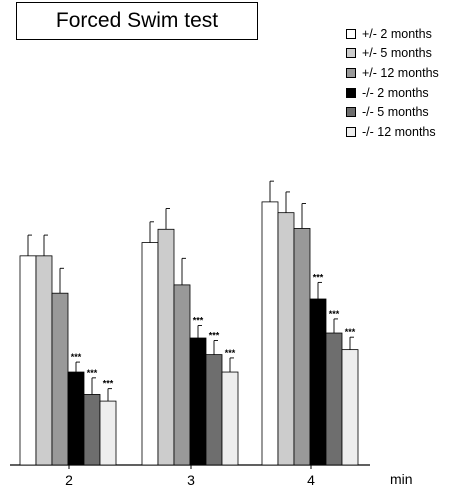 This screenshot has width=454, height=488. What do you see at coordinates (350, 332) in the screenshot?
I see `significance-label-4-5: ***` at bounding box center [350, 332].